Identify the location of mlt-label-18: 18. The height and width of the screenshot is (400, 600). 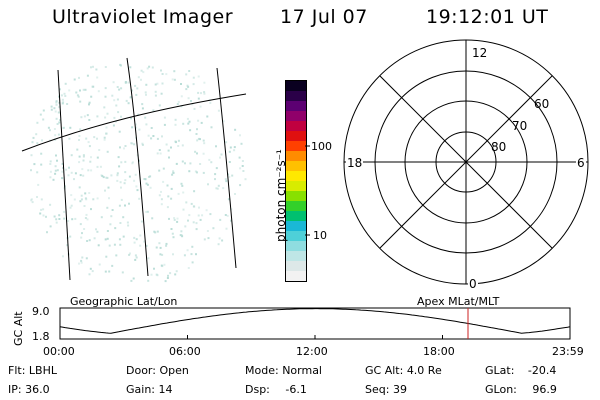
(355, 163).